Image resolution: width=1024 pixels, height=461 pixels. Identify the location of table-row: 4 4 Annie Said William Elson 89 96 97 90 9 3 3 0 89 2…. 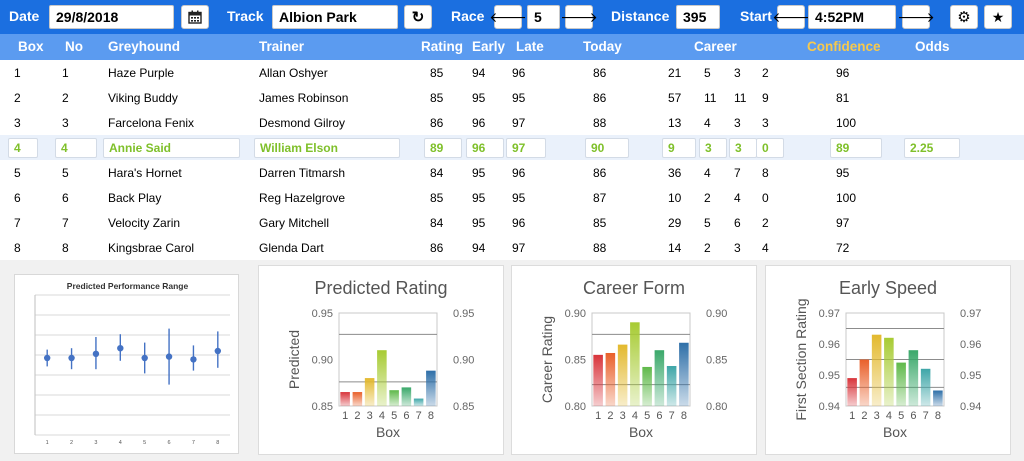
(512, 147).